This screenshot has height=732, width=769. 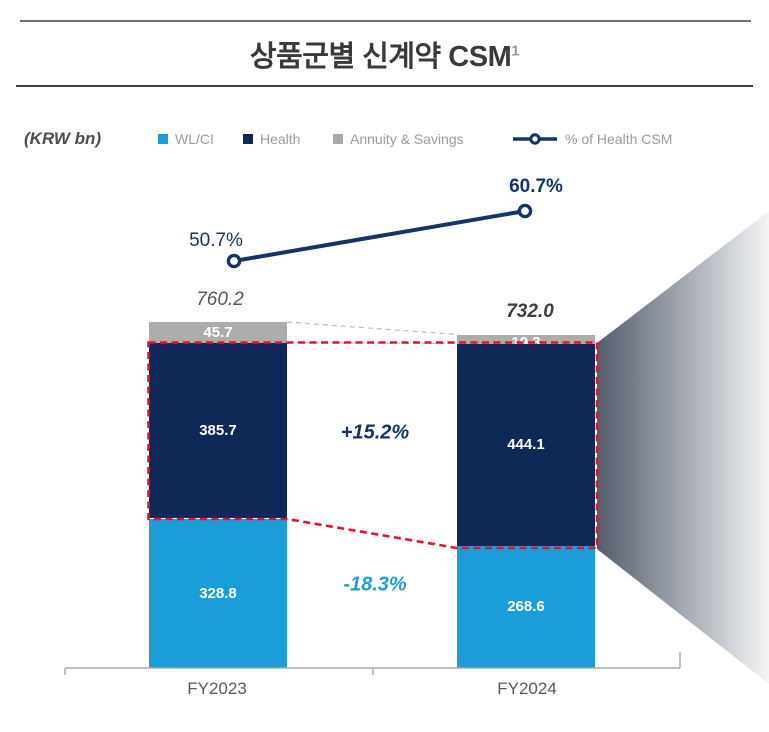 What do you see at coordinates (216, 240) in the screenshot?
I see `pct-label-fy2023: 50.7%` at bounding box center [216, 240].